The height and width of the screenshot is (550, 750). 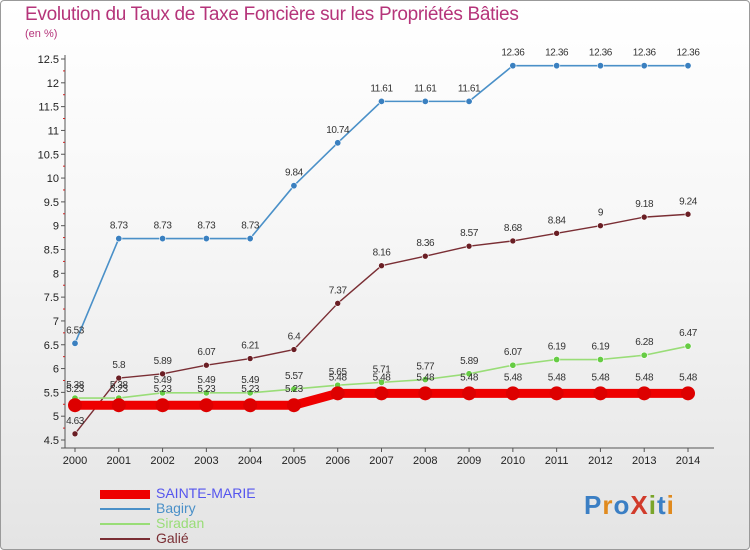 I want to click on logo-letter: P, so click(x=593, y=505).